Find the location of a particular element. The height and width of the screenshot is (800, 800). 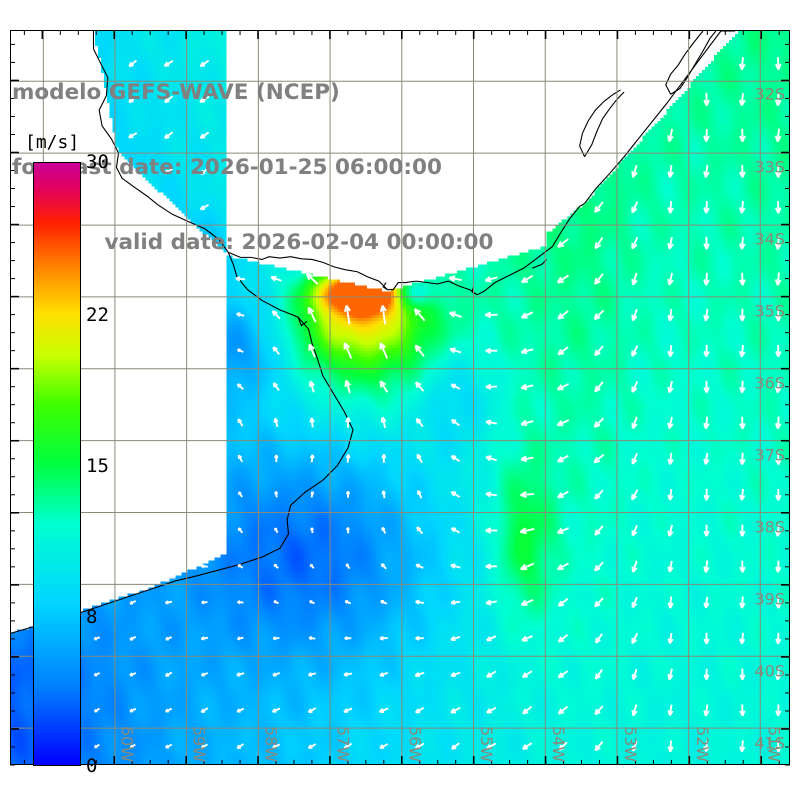

latitude-label-35S: 35S is located at coordinates (769, 311).